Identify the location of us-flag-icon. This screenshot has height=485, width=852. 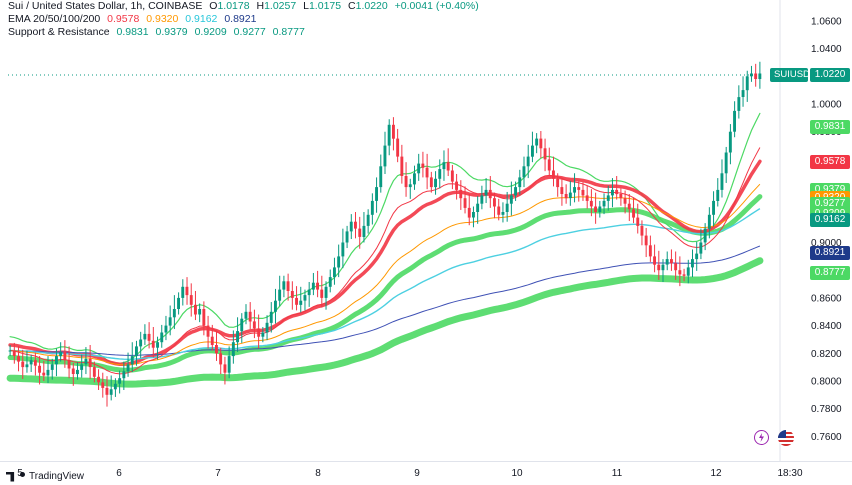
(786, 438).